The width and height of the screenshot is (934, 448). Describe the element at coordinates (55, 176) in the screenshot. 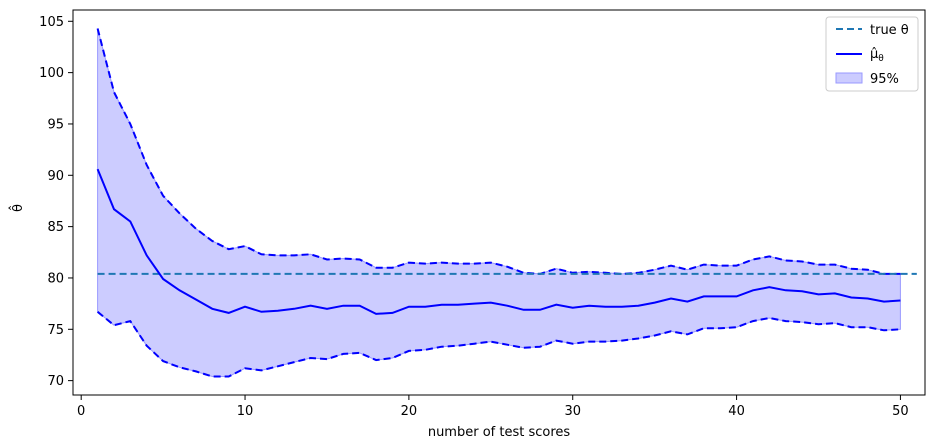

I see `y-tick-label: 90` at that location.